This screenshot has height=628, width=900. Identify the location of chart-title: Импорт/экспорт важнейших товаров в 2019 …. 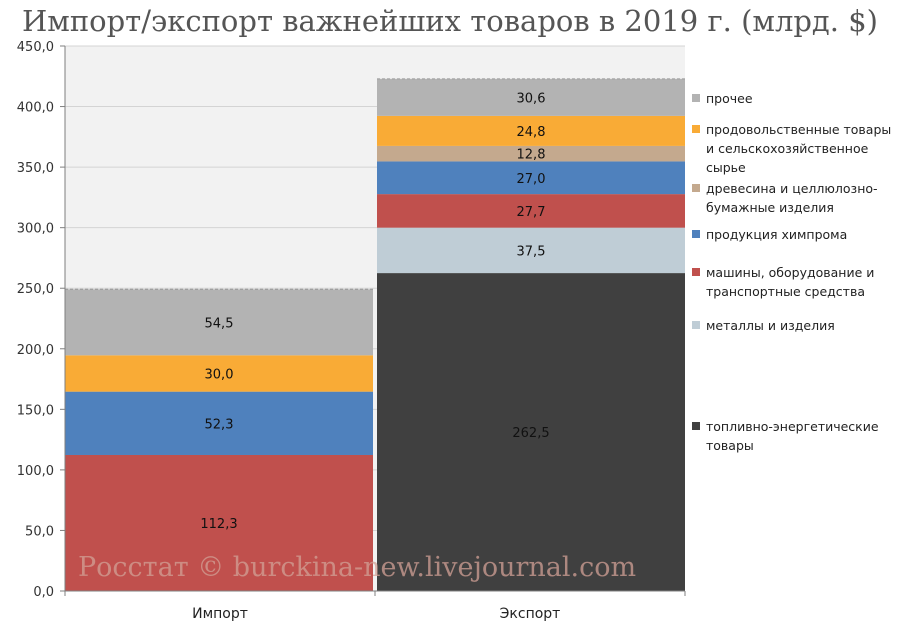
(449, 21).